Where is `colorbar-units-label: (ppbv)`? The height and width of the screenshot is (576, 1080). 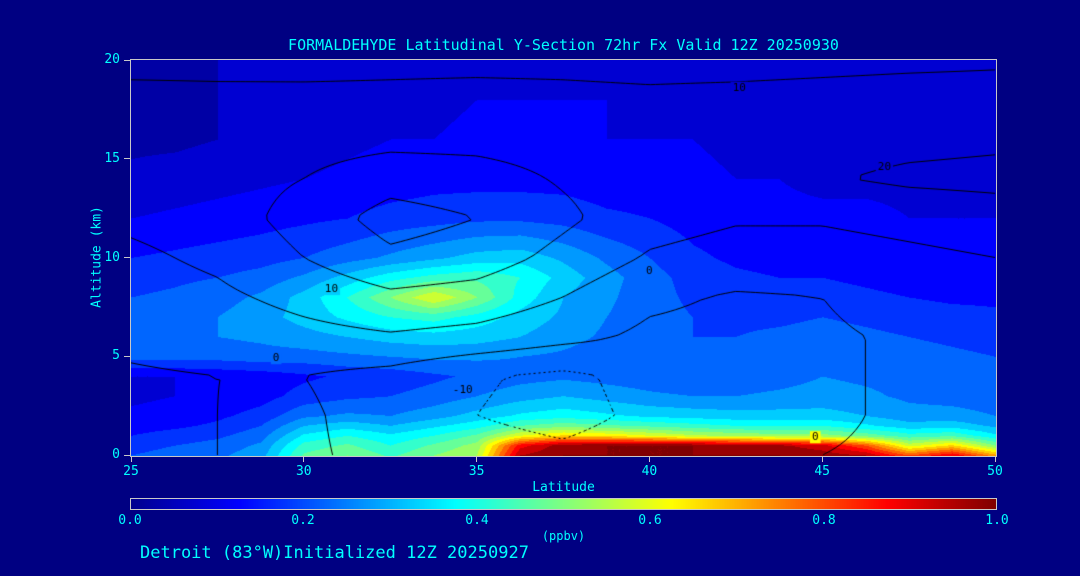
colorbar-units-label: (ppbv) is located at coordinates (563, 536).